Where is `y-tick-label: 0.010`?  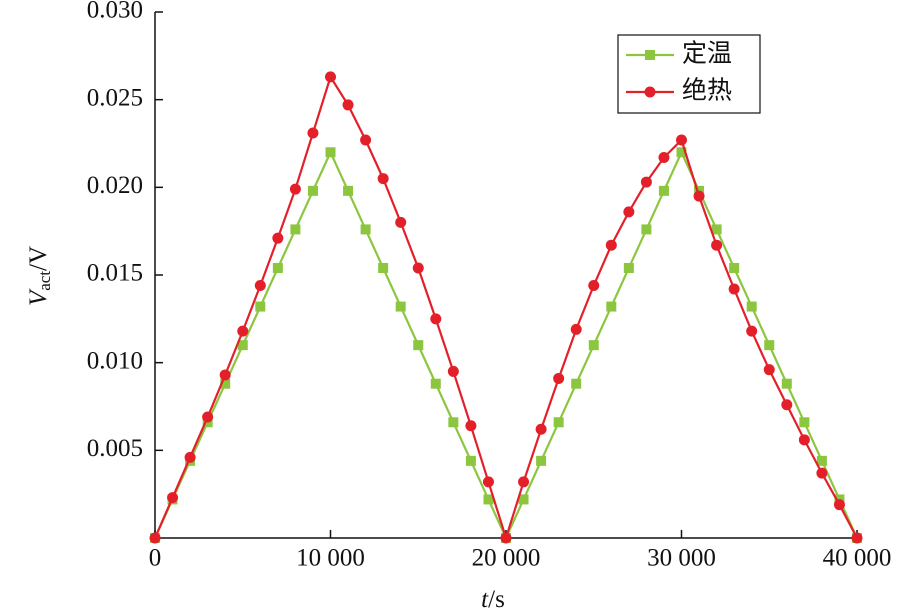
y-tick-label: 0.010 is located at coordinates (115, 360).